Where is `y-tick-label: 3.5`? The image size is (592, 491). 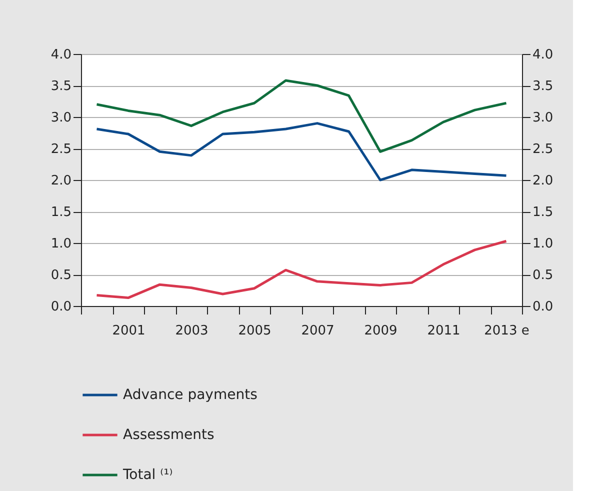 y-tick-label: 3.5 is located at coordinates (61, 86).